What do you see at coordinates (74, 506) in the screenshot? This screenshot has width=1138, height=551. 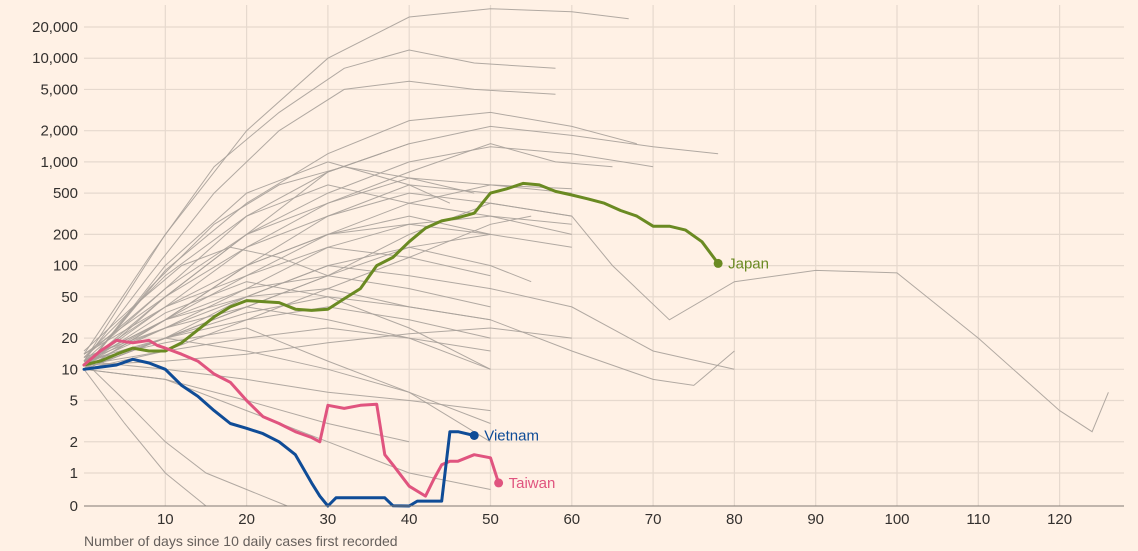 I see `y-tick-label: 0` at bounding box center [74, 506].